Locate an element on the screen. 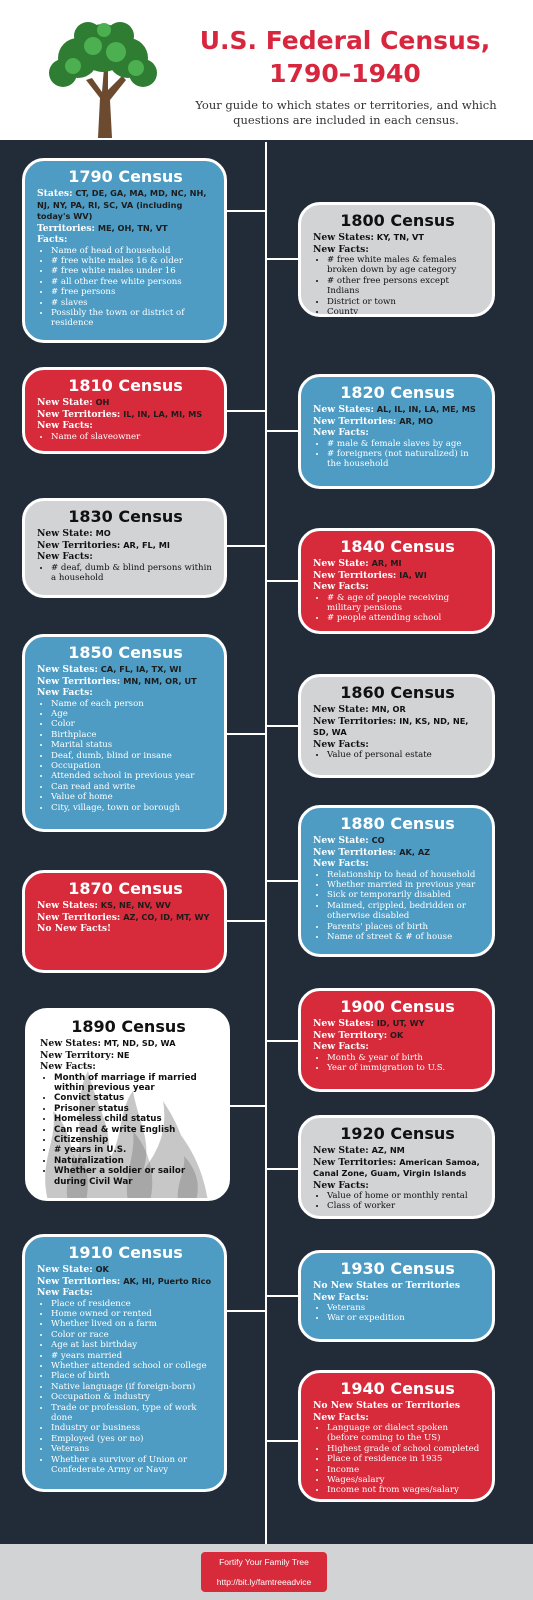  facts-list: Value of personal estate is located at coordinates (397, 755).